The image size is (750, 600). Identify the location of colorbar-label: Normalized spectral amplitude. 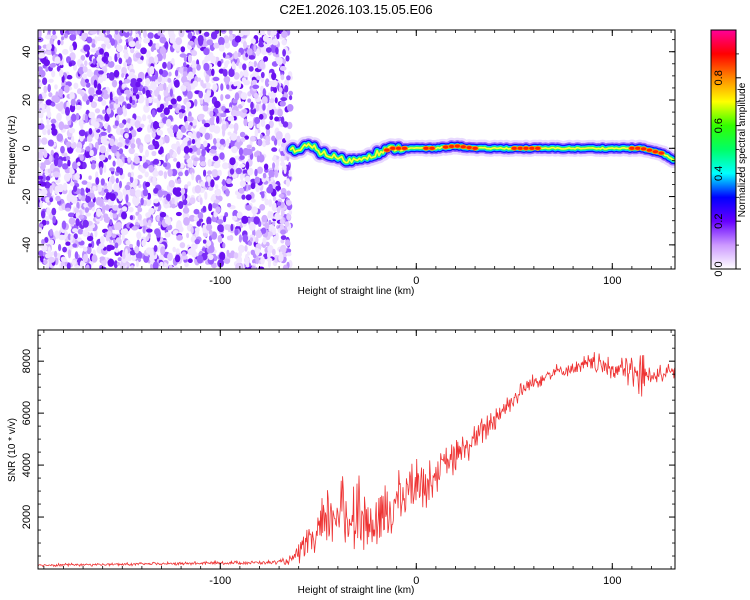
(742, 149).